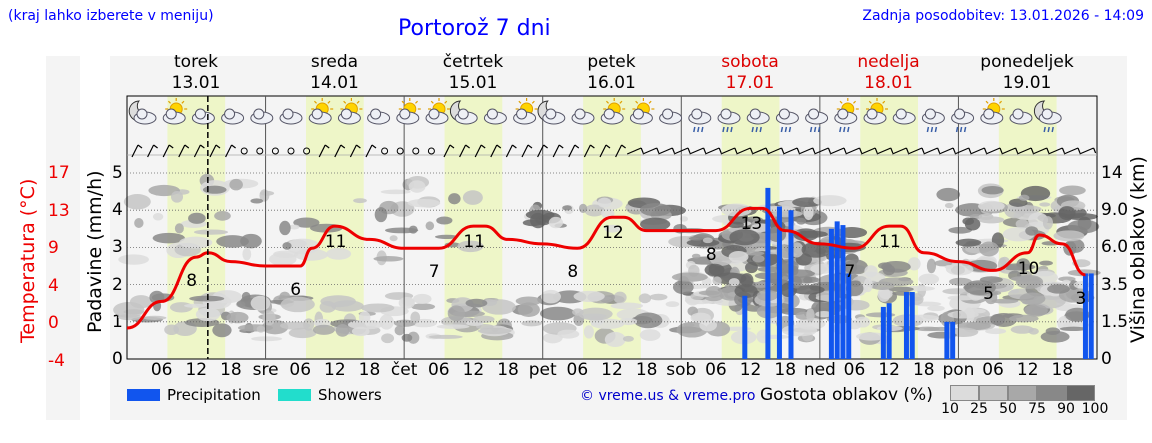  Describe the element at coordinates (668, 396) in the screenshot. I see `credit-link: © vreme.us & vreme.pro` at that location.